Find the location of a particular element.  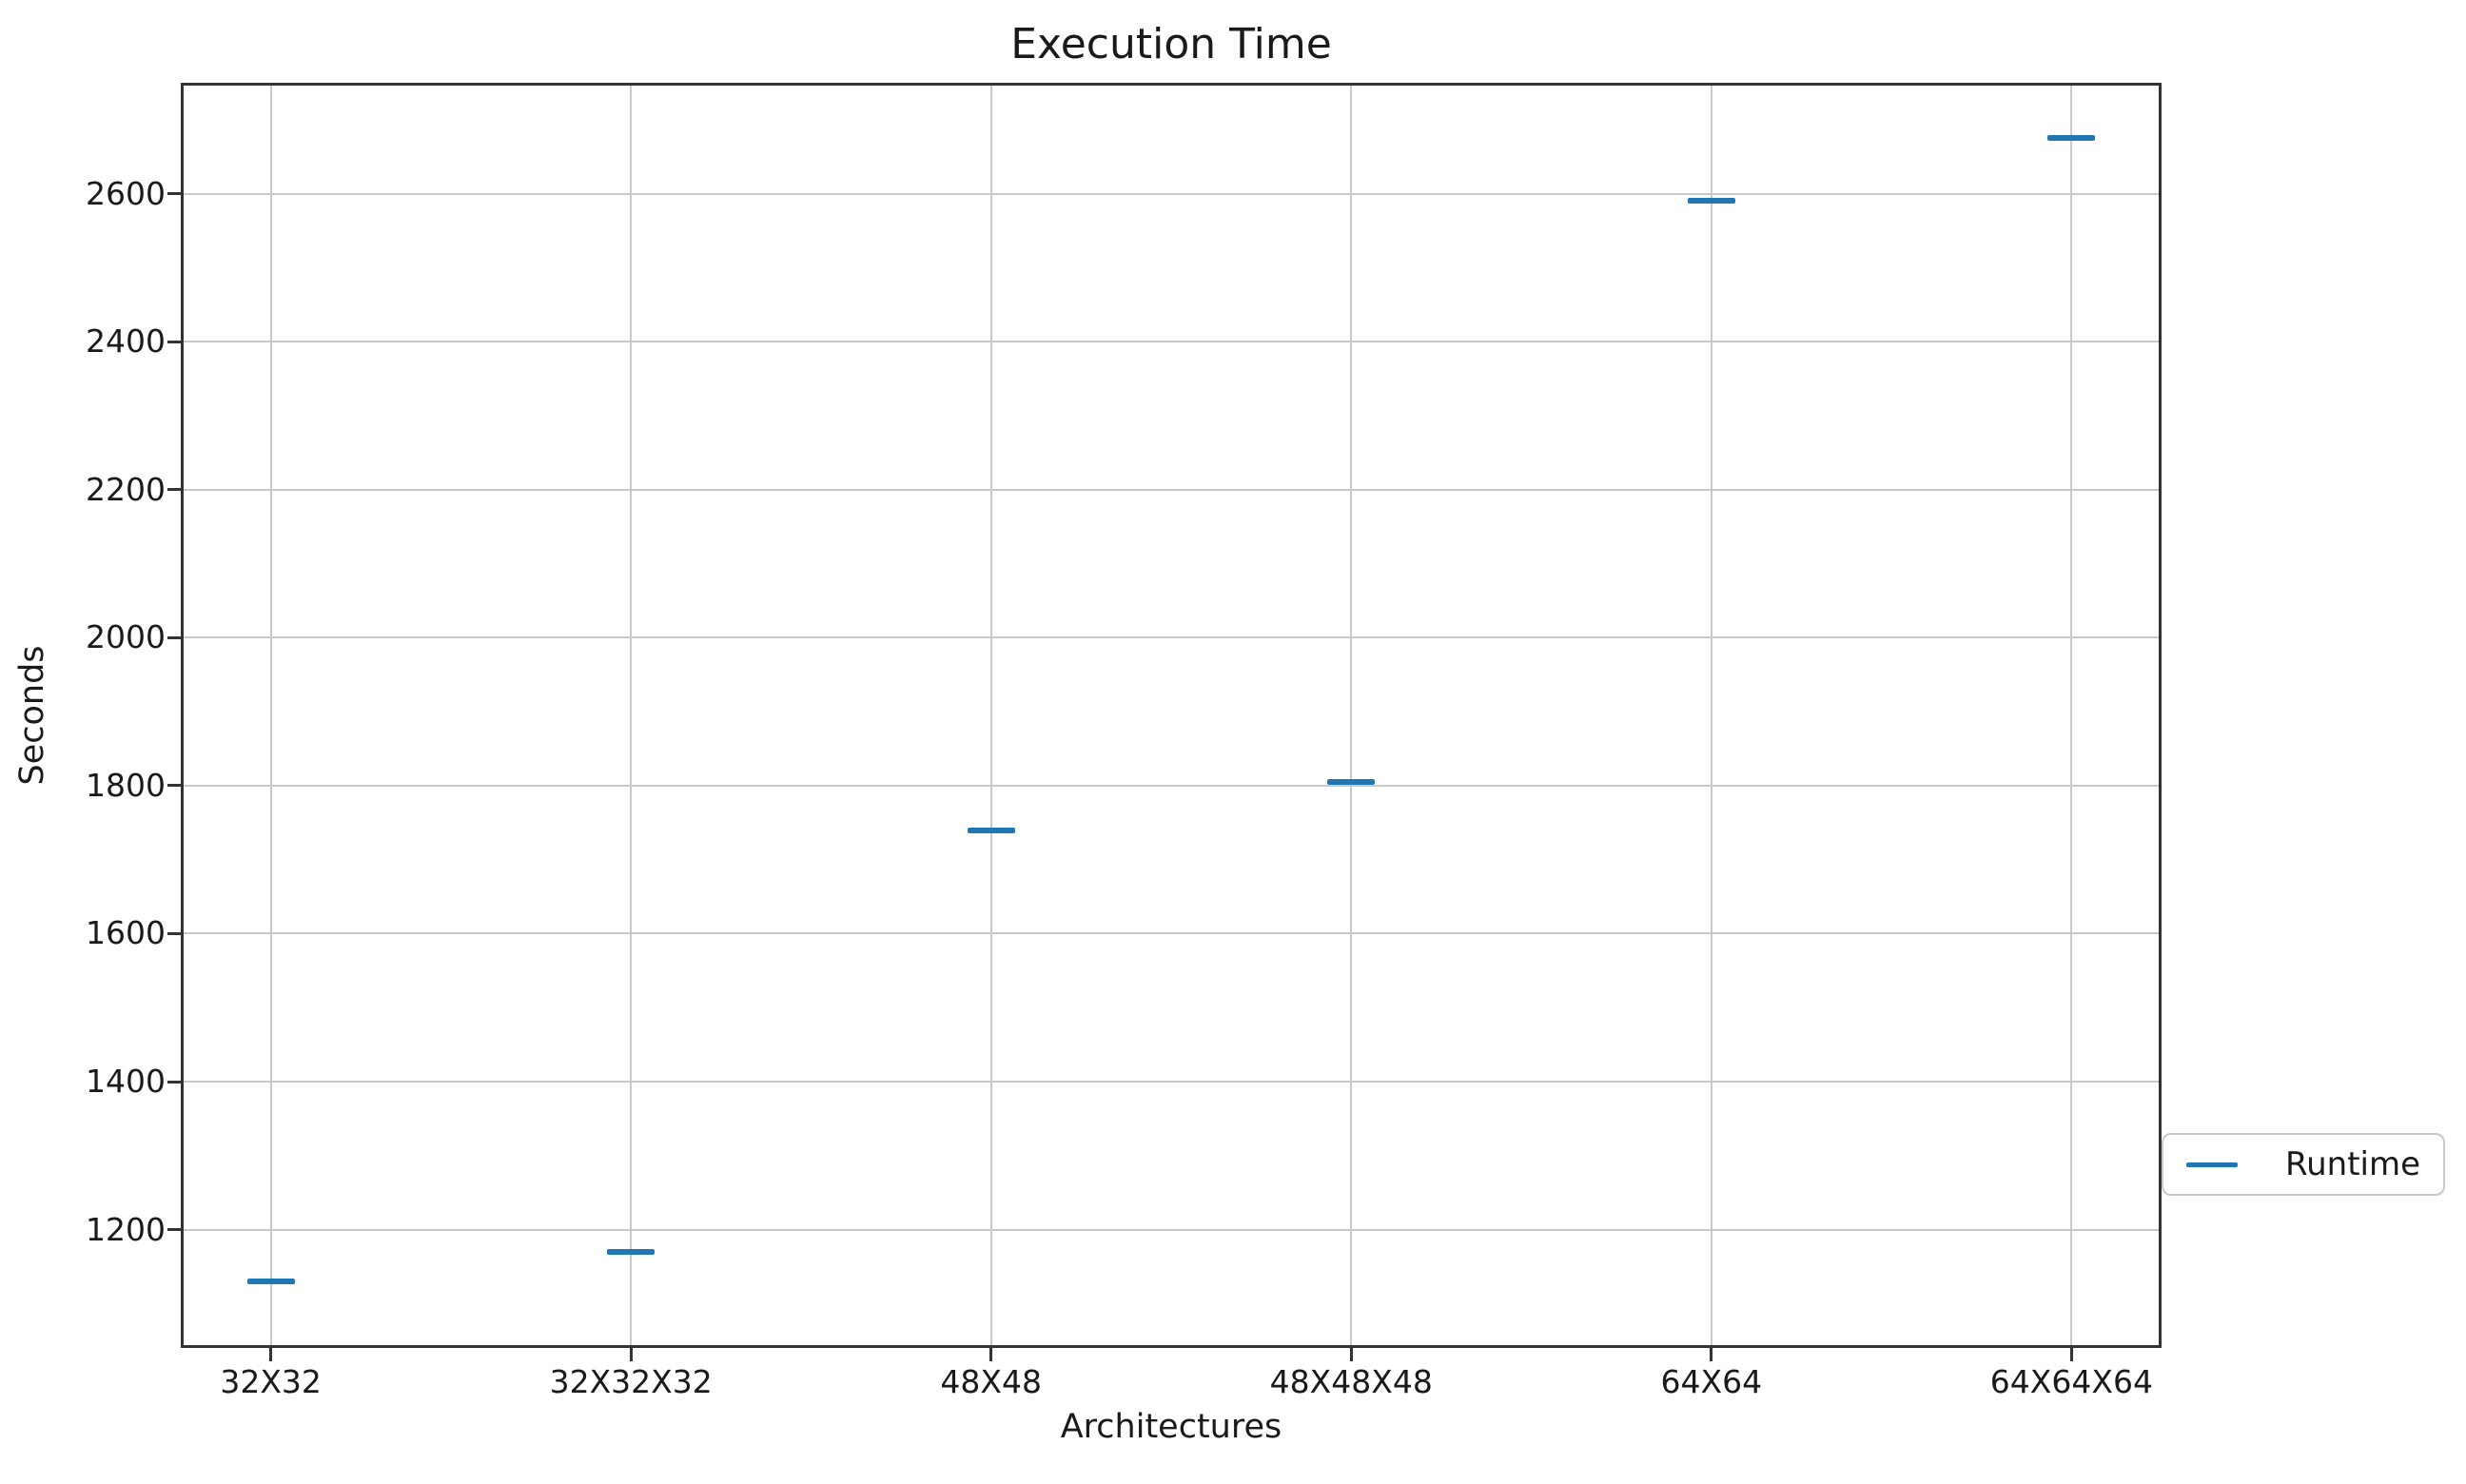

x-tick-label: 48X48X48 is located at coordinates (1351, 1381).